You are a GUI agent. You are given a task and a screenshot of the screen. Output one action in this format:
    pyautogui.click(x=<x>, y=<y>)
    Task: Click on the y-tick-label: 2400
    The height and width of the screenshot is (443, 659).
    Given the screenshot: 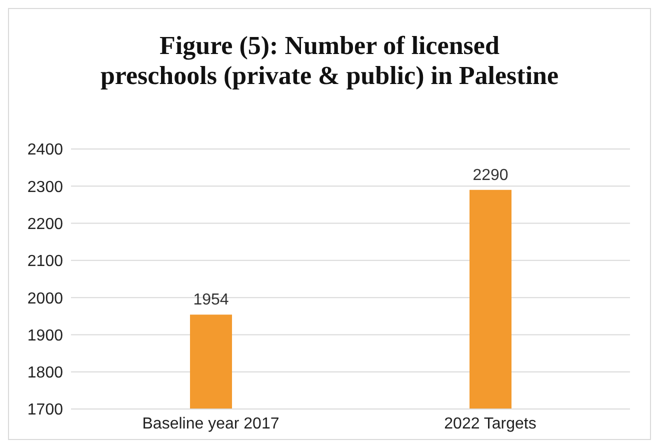 What is the action you would take?
    pyautogui.click(x=45, y=150)
    